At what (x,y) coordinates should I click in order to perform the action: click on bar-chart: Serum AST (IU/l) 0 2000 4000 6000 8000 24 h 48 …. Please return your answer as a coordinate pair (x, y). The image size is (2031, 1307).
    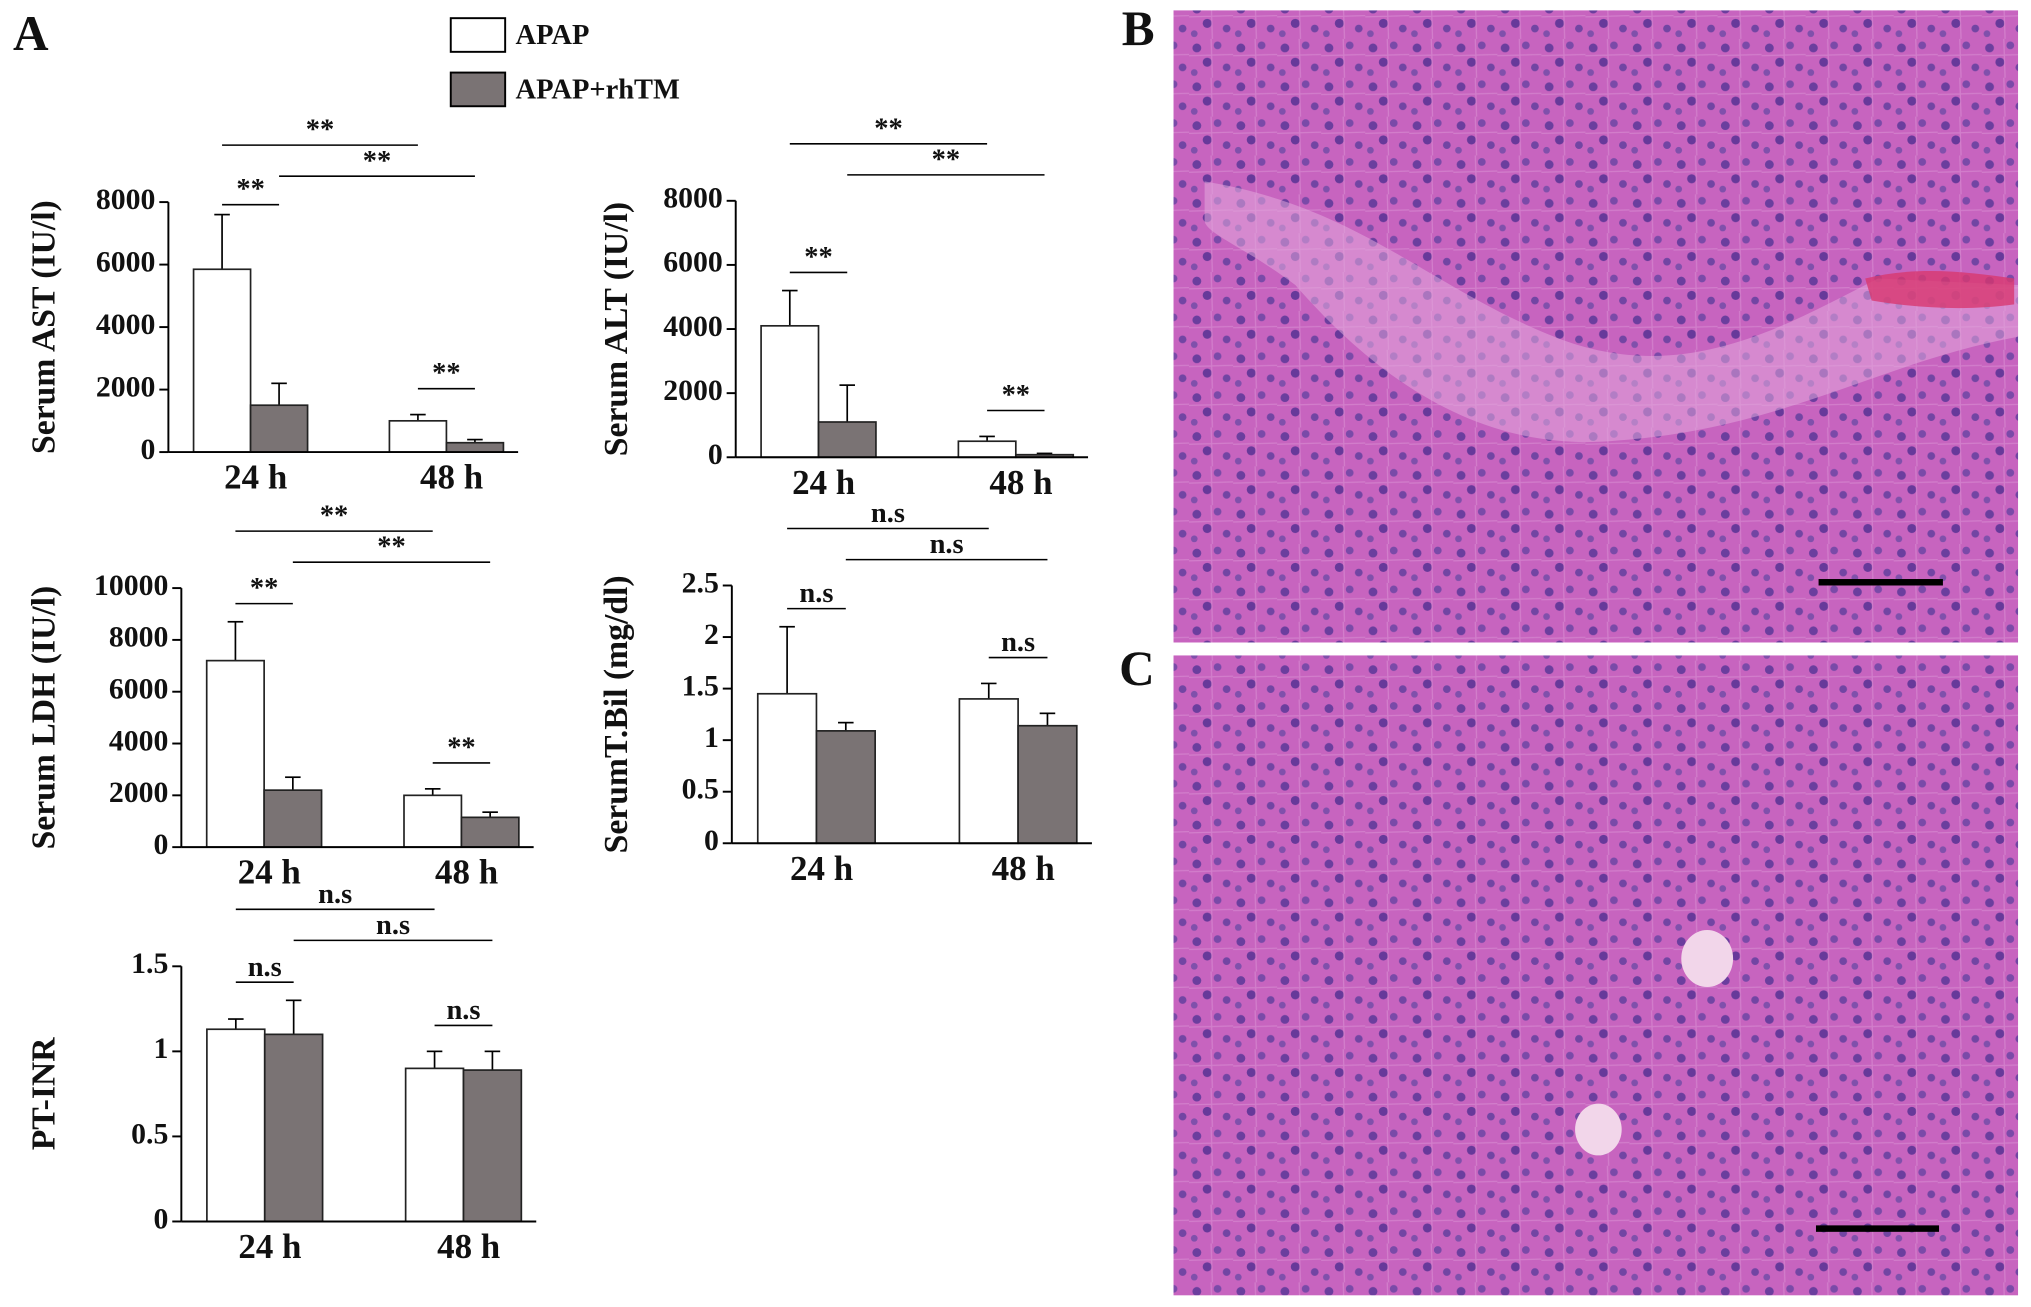
    Looking at the image, I should click on (272, 306).